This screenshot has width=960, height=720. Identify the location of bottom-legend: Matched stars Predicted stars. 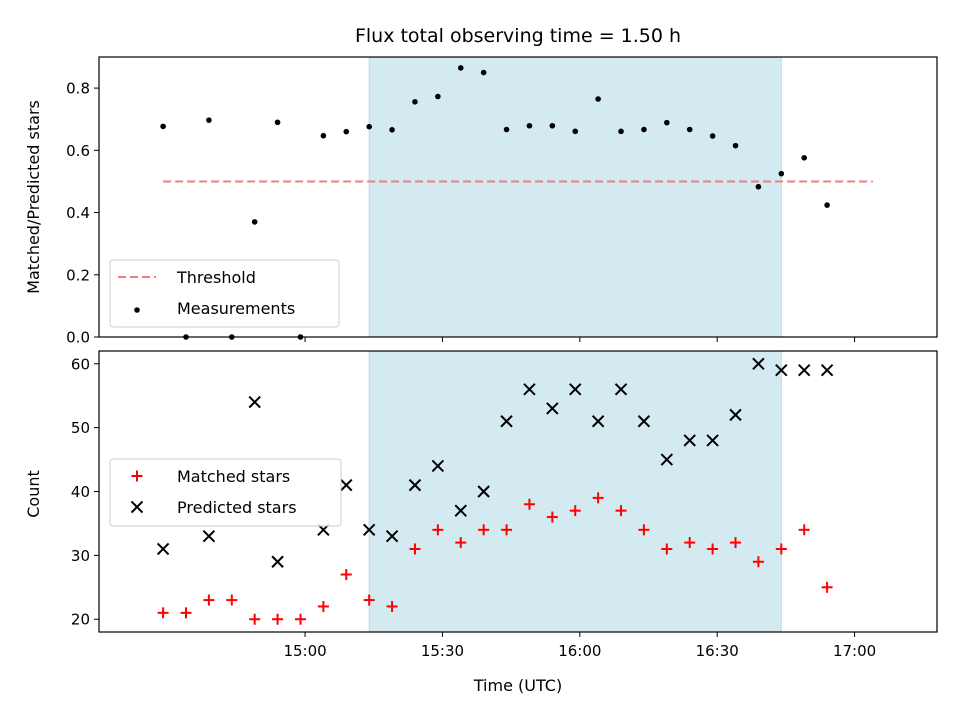
(225, 492).